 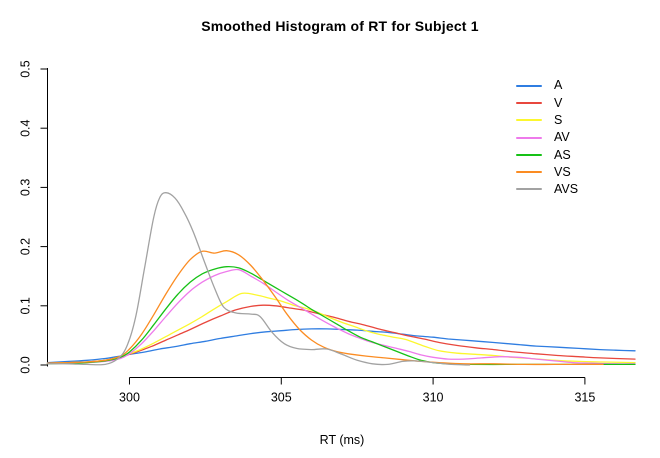 What do you see at coordinates (25, 246) in the screenshot?
I see `y-tick-label: 0.2` at bounding box center [25, 246].